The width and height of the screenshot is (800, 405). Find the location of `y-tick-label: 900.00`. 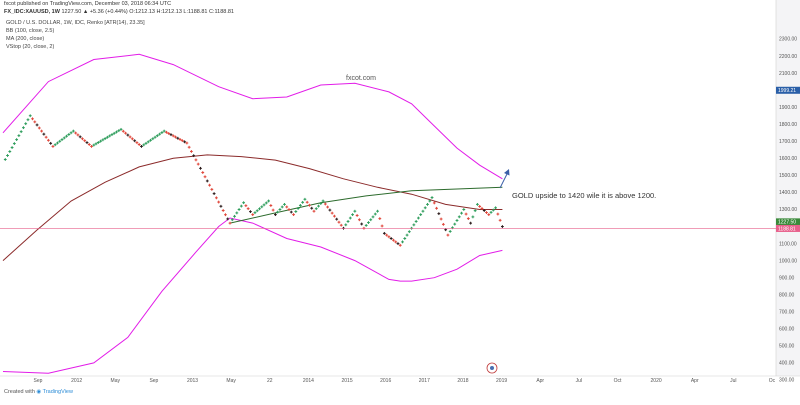

y-tick-label: 900.00 is located at coordinates (787, 278).